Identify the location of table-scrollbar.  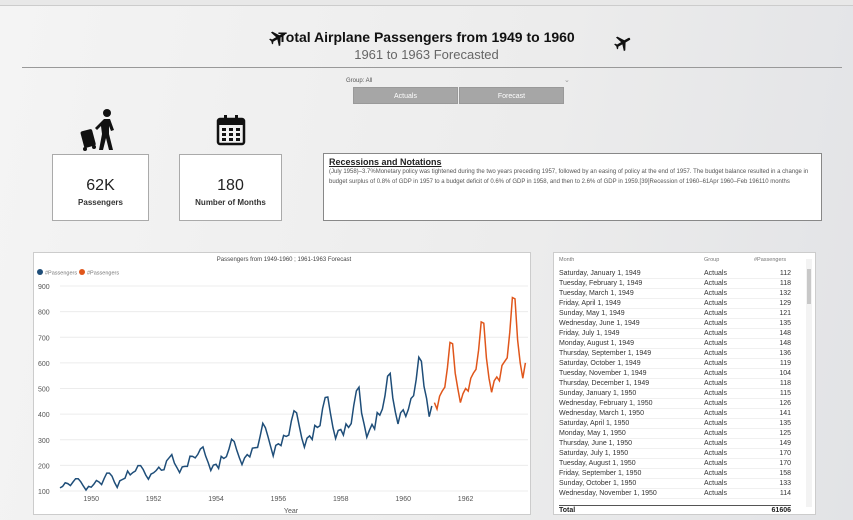
(809, 383).